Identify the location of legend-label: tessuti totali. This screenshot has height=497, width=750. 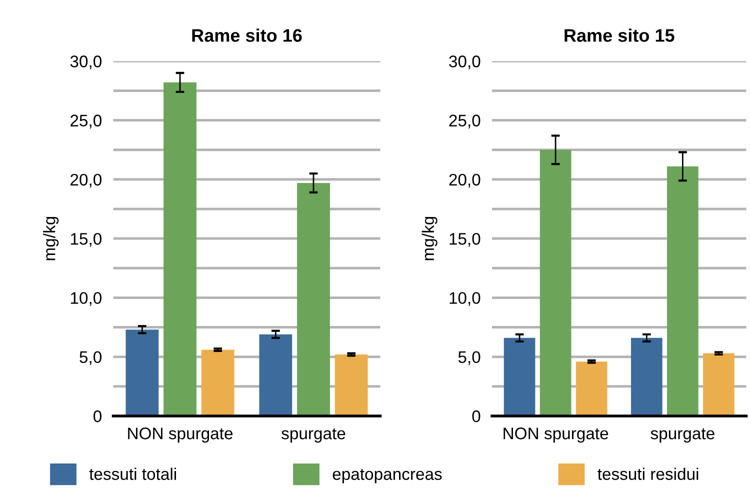
(132, 474).